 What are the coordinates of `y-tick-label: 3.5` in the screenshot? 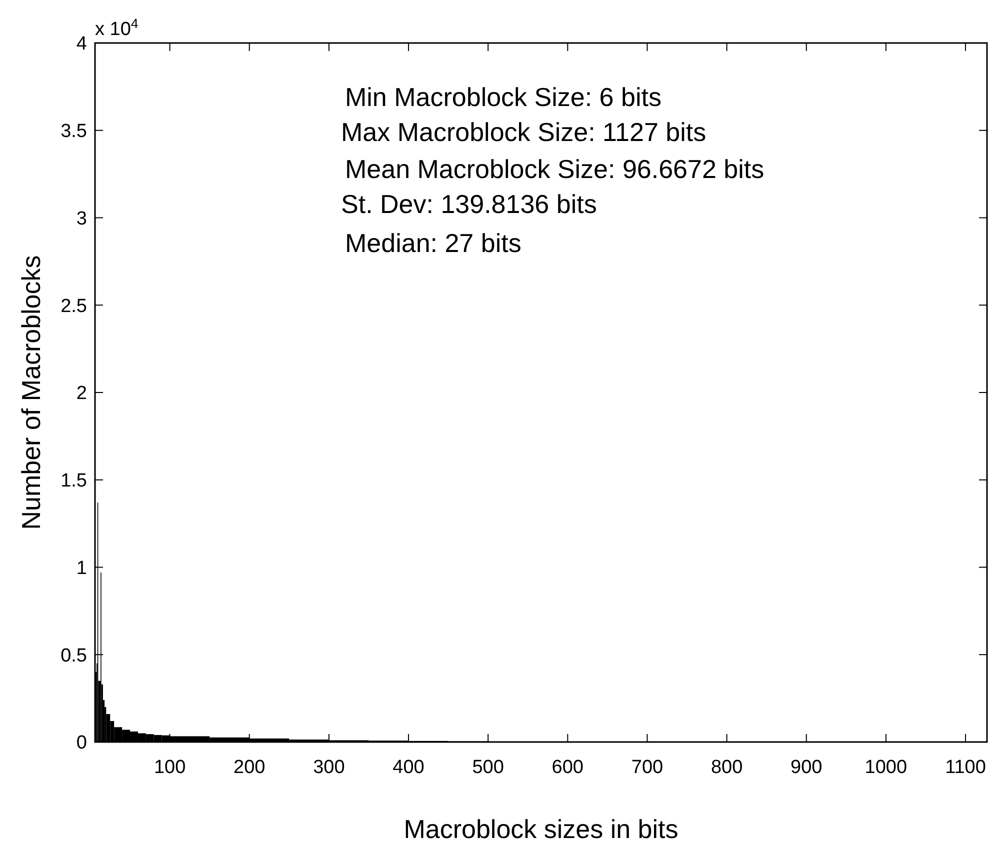 It's located at (73, 131).